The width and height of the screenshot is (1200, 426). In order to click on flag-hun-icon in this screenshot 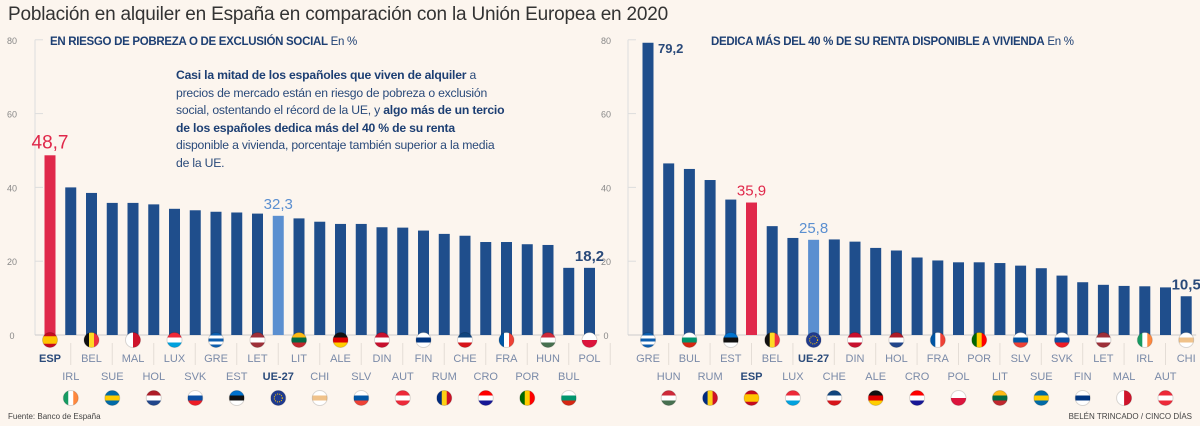, I will do `click(548, 340)`.